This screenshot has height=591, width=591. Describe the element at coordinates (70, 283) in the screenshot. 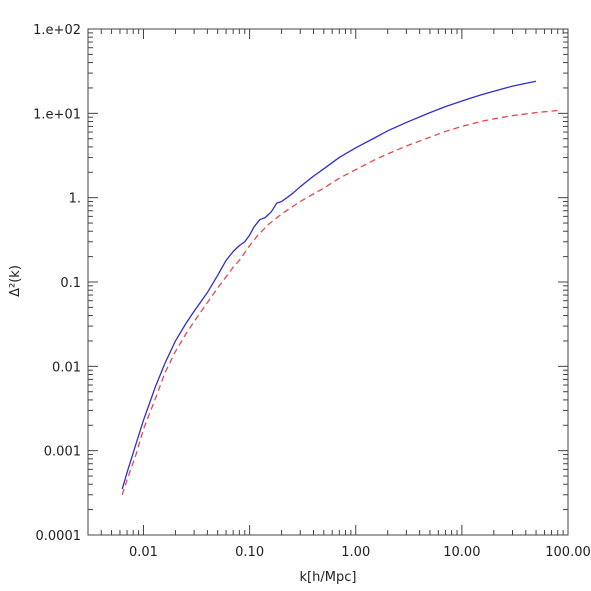

I see `y-tick-label: 0.1` at that location.